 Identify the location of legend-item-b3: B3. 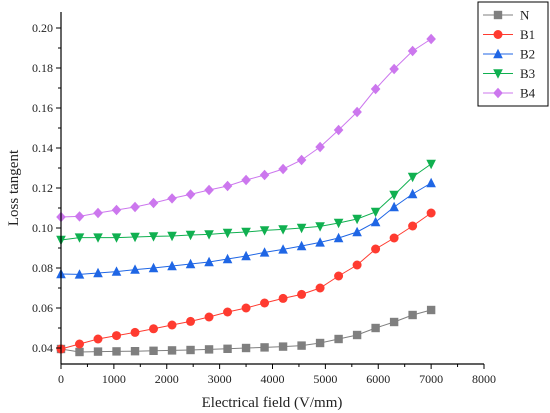
(509, 73).